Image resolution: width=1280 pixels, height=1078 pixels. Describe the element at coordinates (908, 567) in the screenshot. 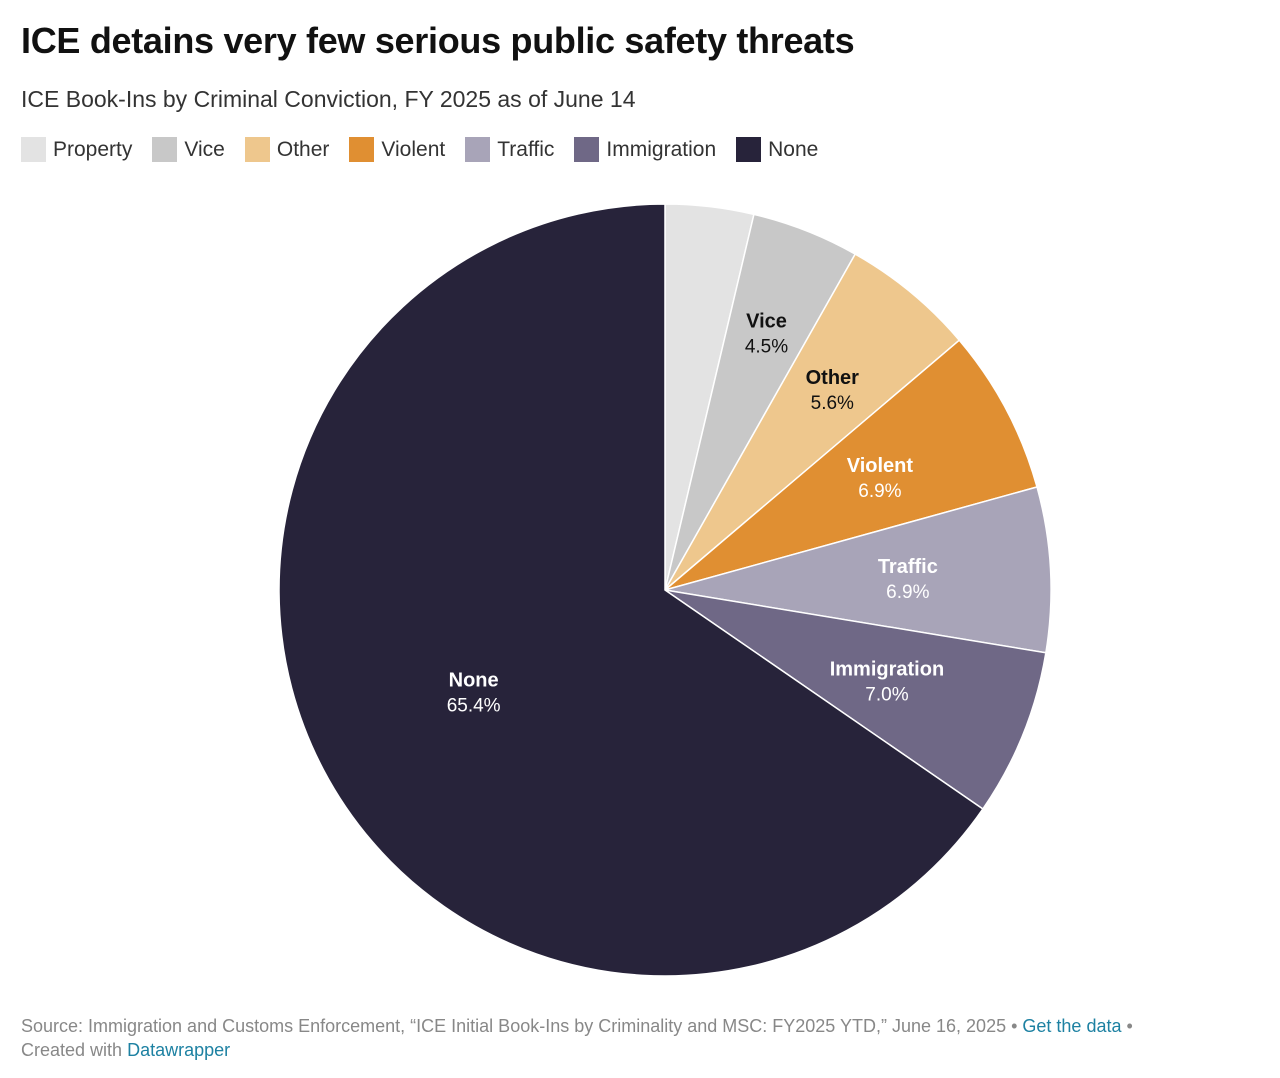

I see `slice-label-name: Traffic` at that location.